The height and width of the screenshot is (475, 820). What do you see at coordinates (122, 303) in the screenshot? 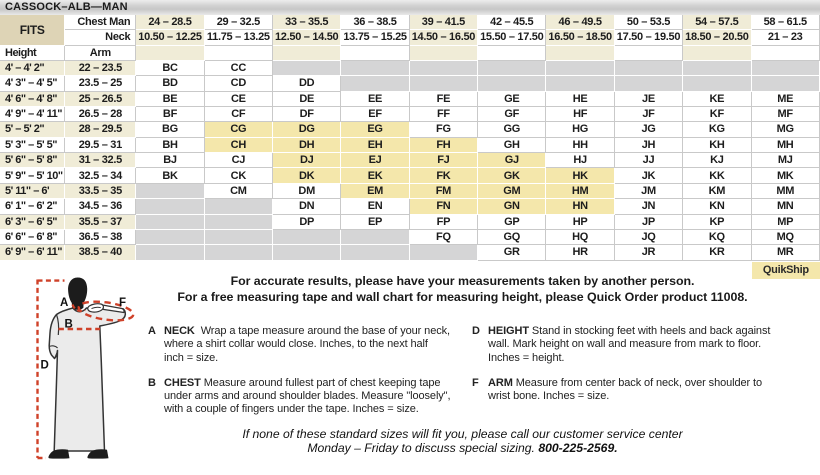
I see `svg-text: F` at bounding box center [122, 303].